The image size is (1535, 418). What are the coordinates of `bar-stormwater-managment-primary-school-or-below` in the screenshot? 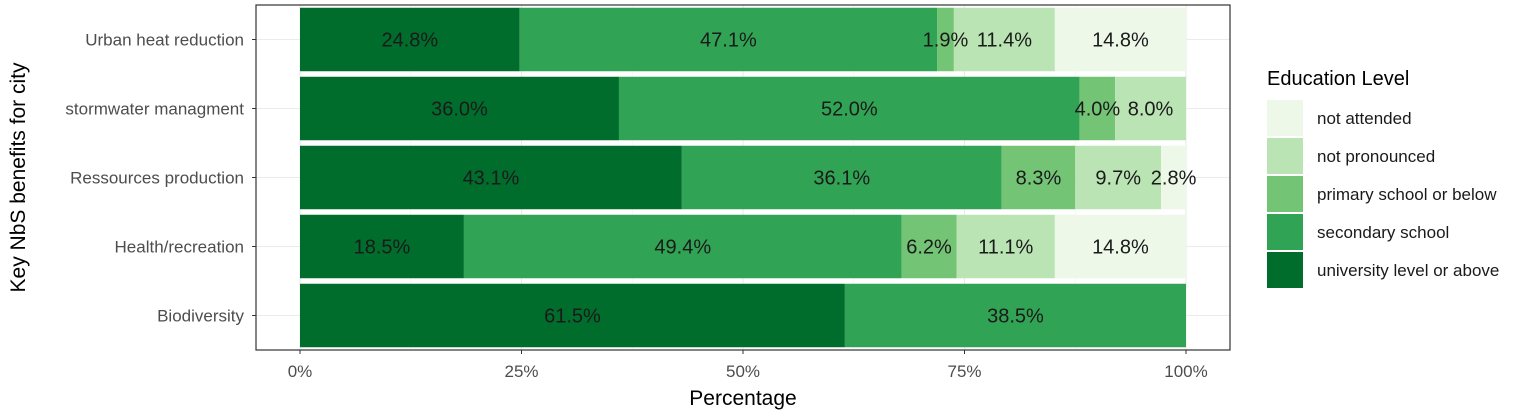 It's located at (1097, 108).